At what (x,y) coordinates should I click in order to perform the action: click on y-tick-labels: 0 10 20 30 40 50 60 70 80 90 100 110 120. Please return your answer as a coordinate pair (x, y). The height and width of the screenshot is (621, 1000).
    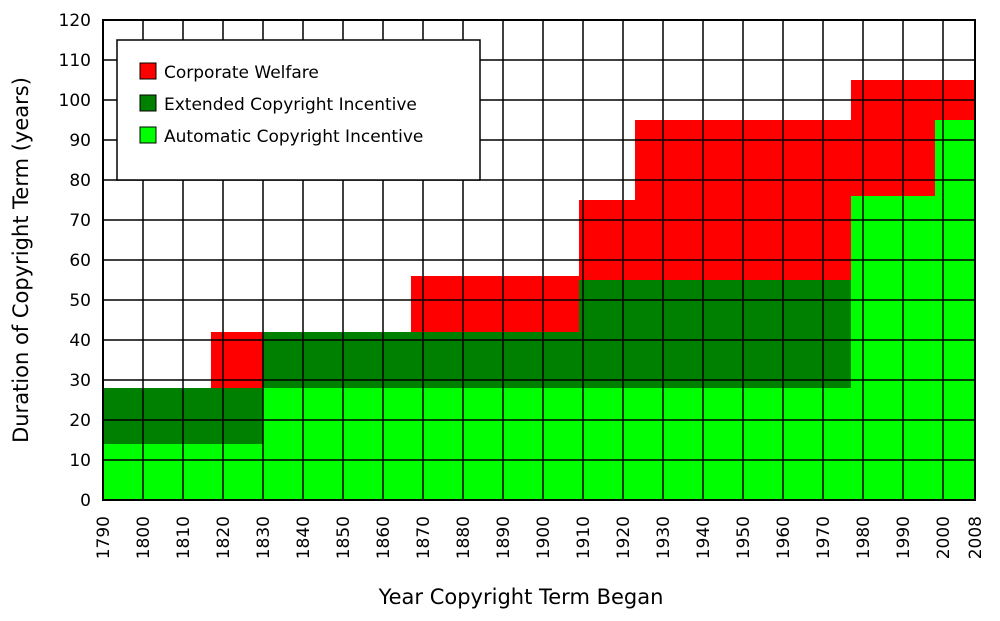
    Looking at the image, I should click on (75, 261).